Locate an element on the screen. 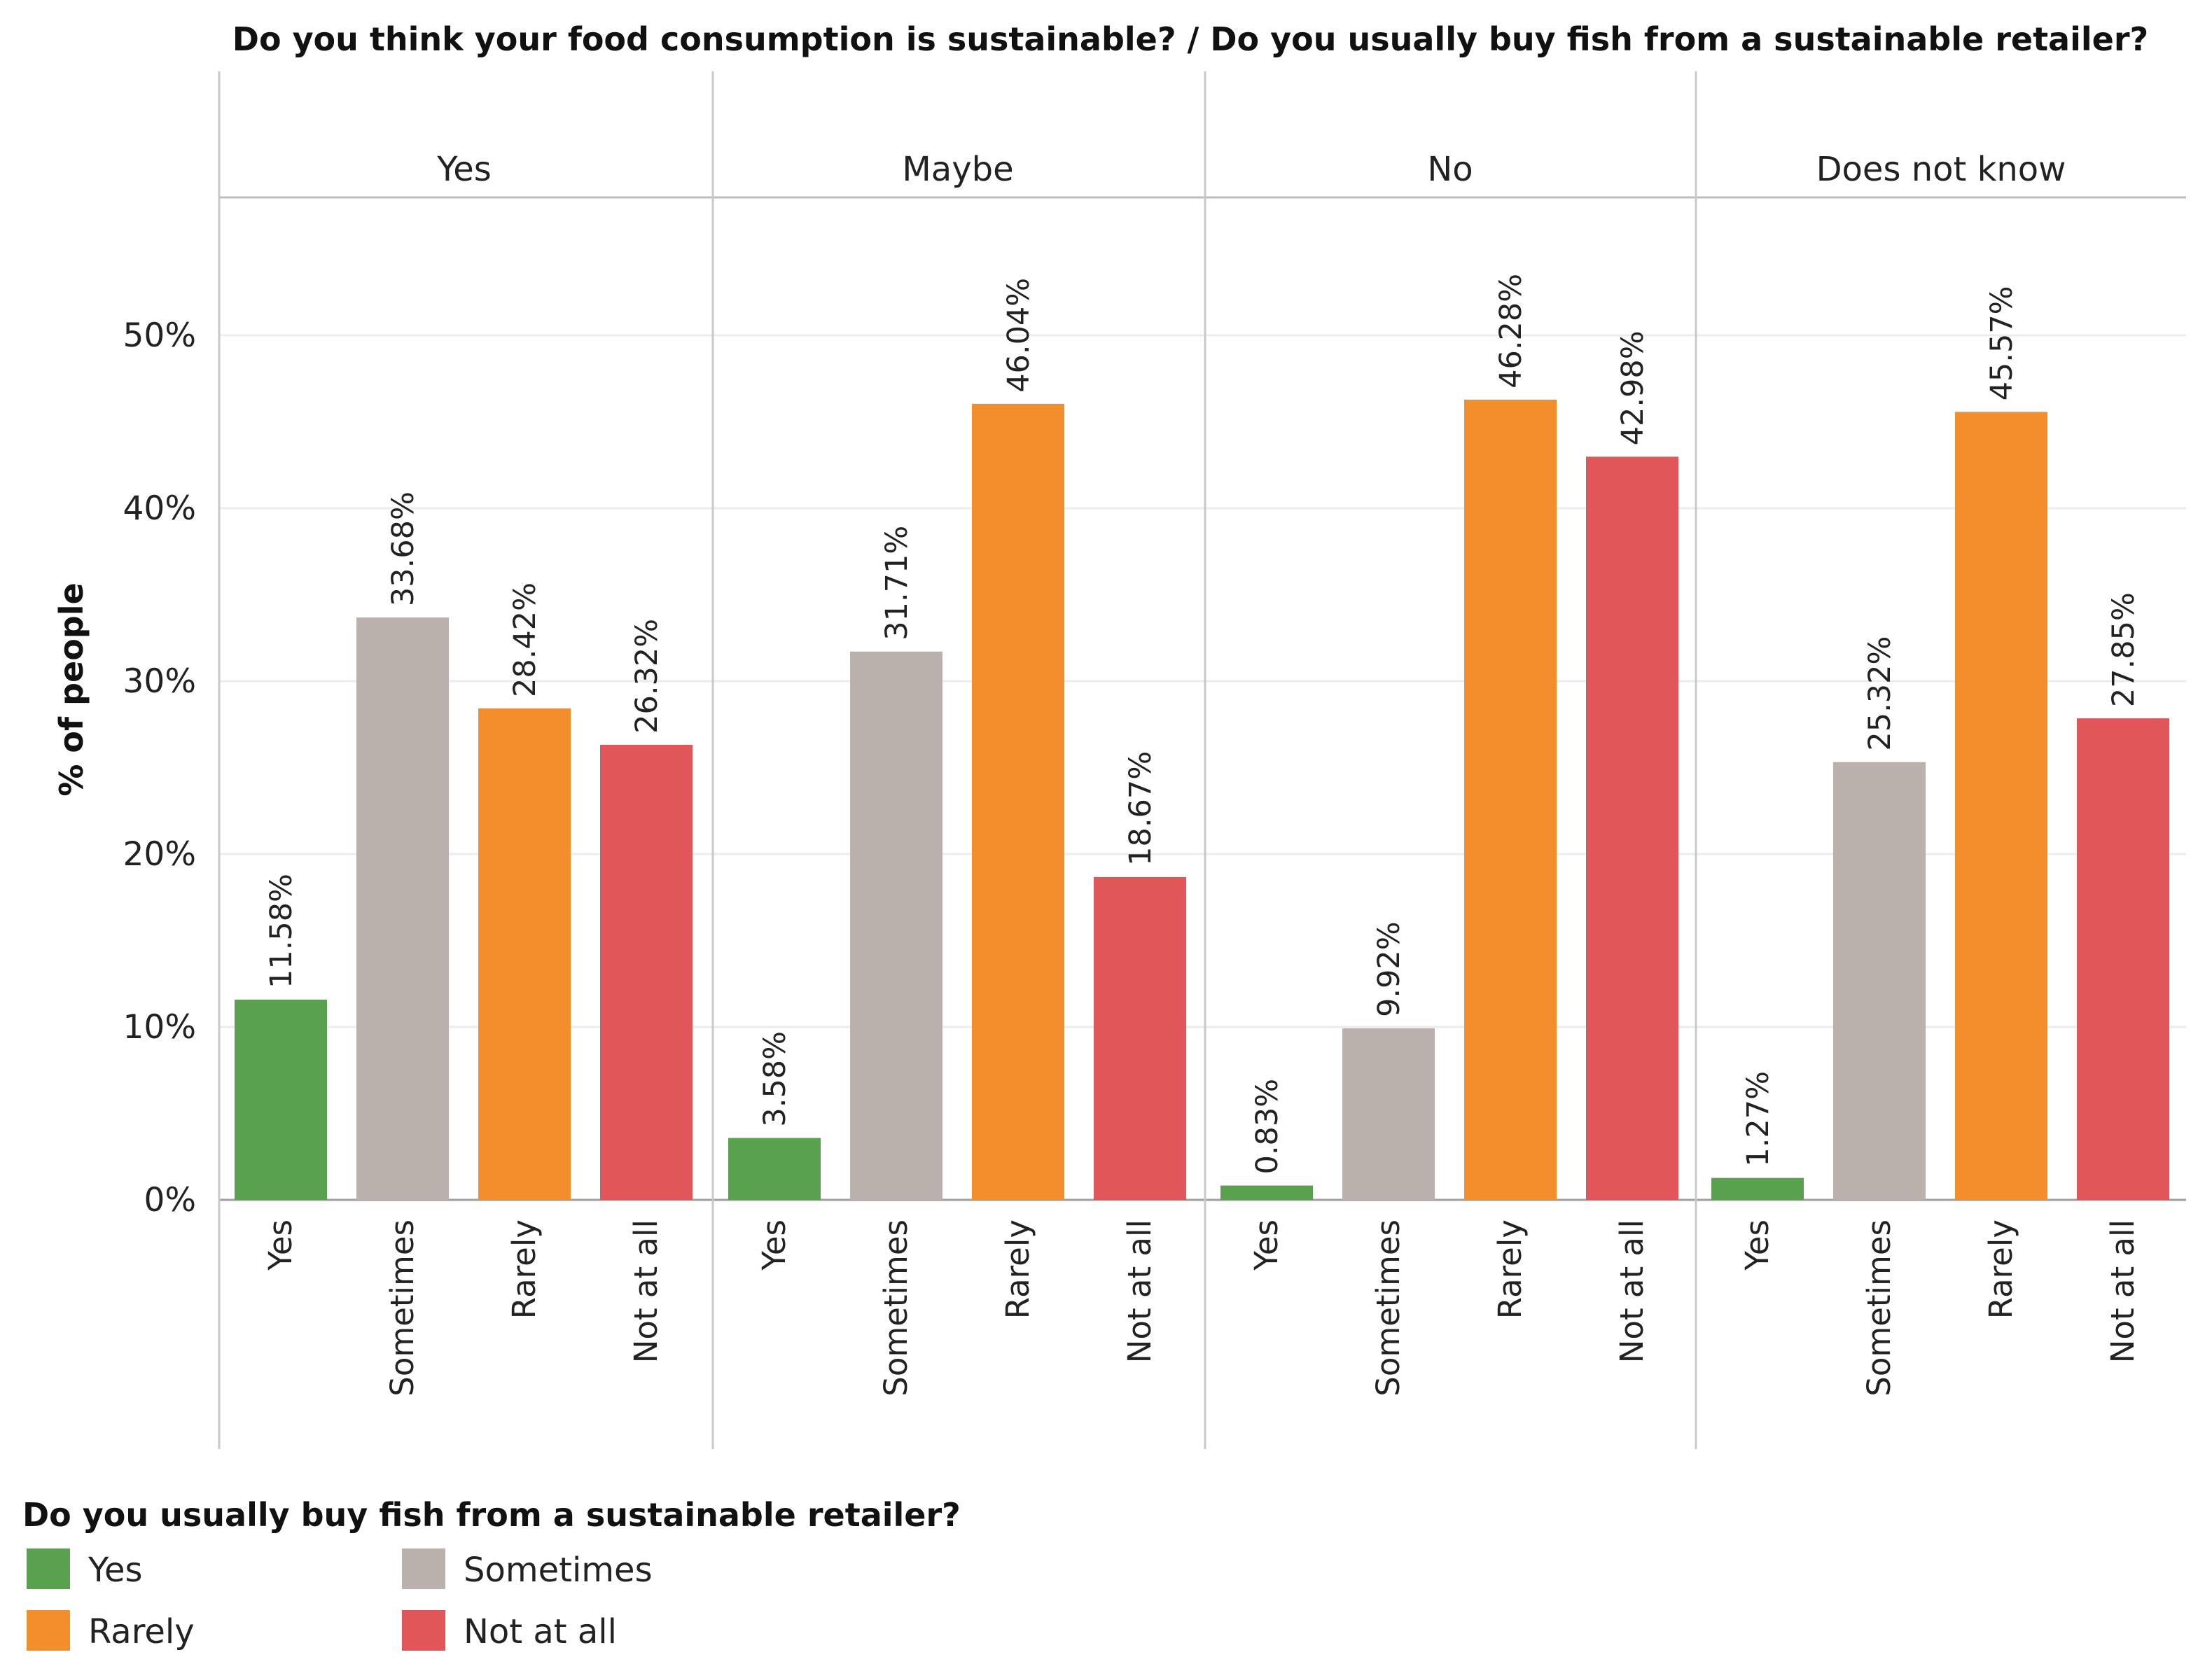 This screenshot has width=2212, height=1664. bar-no-sometimes is located at coordinates (1388, 1114).